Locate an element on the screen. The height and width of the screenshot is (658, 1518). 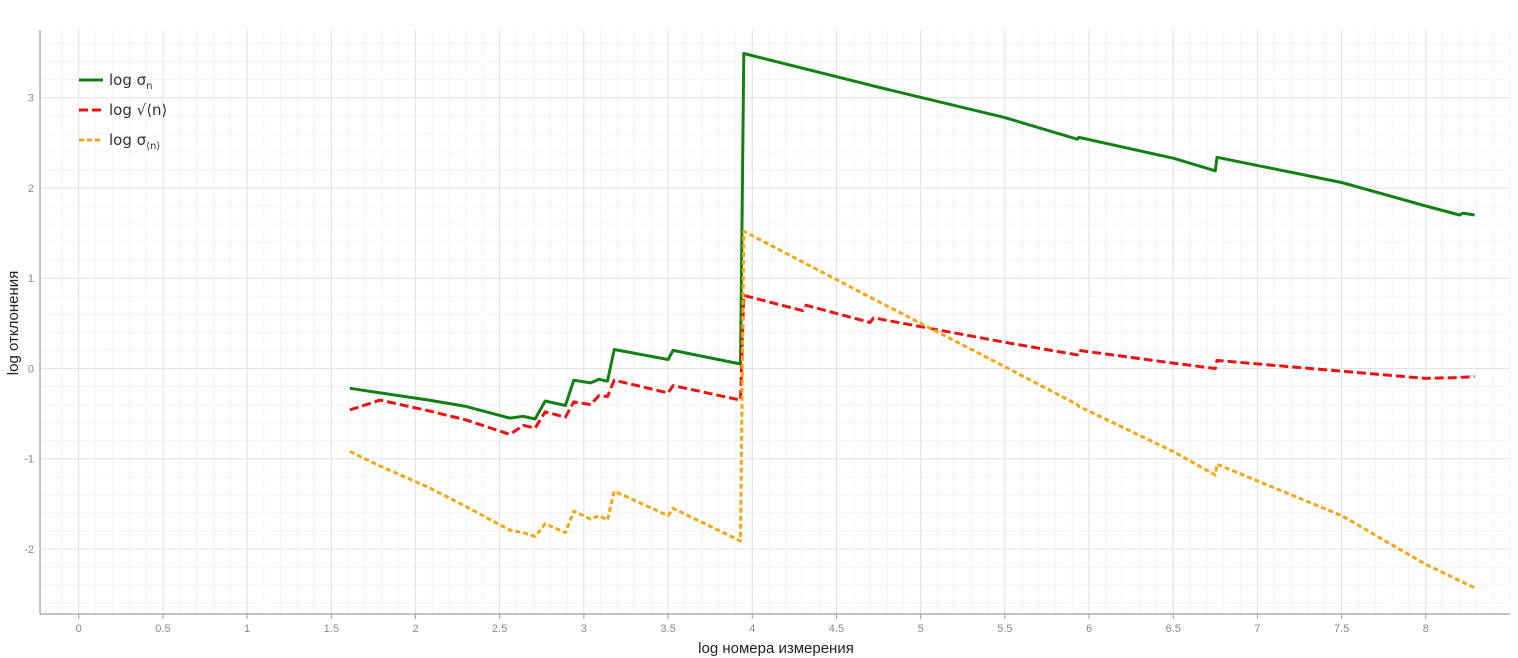
x-axis-ticks: 0 0.5 1 1.5 2 2.5 3 3.5 4 4.5 5 5.5 6 6.5 7 7.5 8 is located at coordinates (752, 624).